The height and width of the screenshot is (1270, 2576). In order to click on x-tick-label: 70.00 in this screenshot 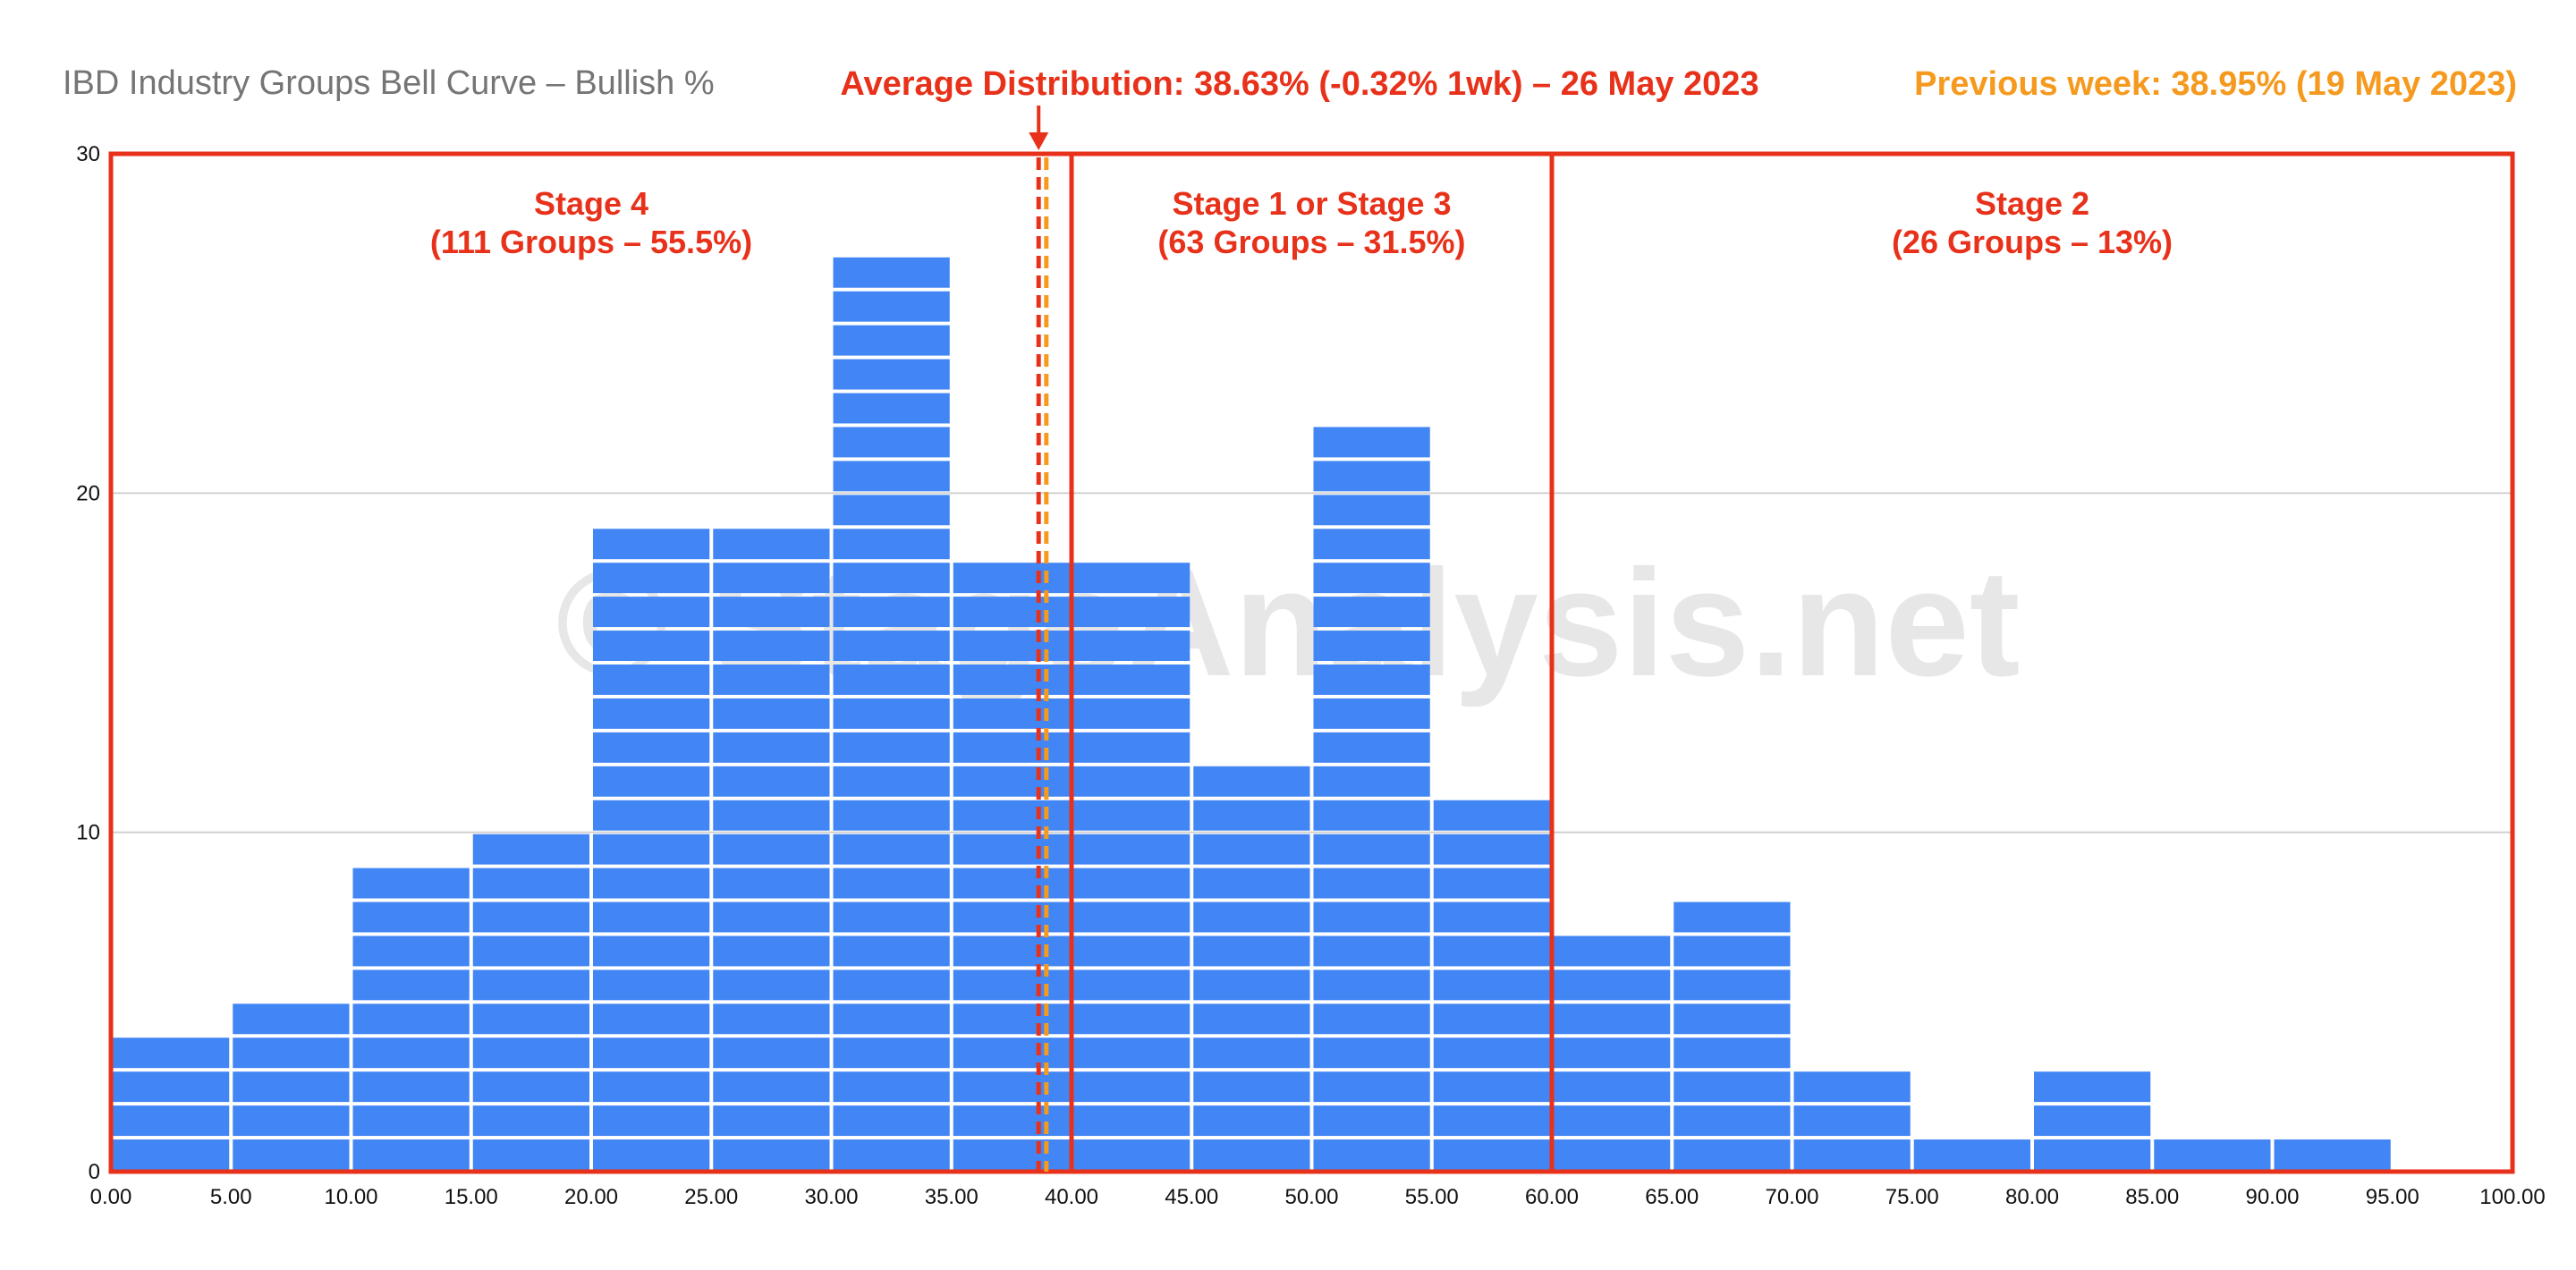, I will do `click(1791, 1197)`.